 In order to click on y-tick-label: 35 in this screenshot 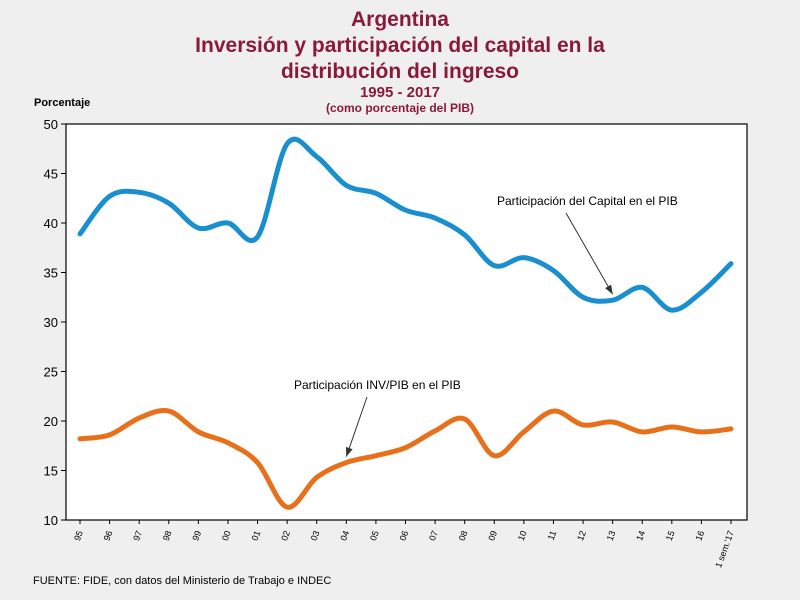, I will do `click(51, 273)`.